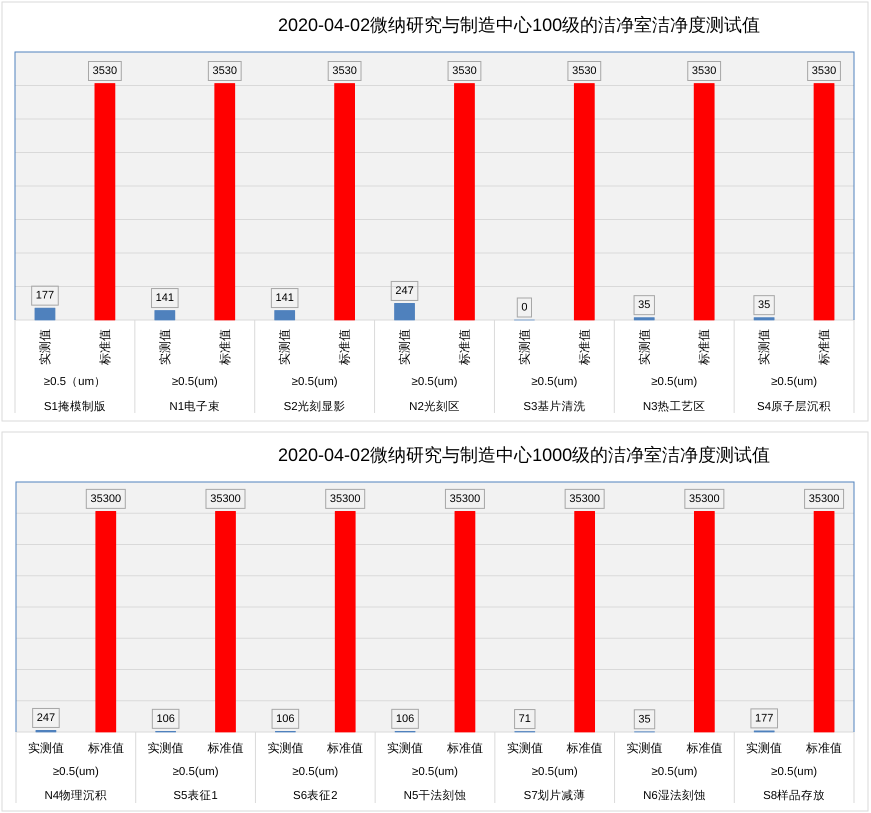 The width and height of the screenshot is (871, 813). I want to click on x-tick-label: ≥0.5（um） S1掩模制版, so click(75, 394).